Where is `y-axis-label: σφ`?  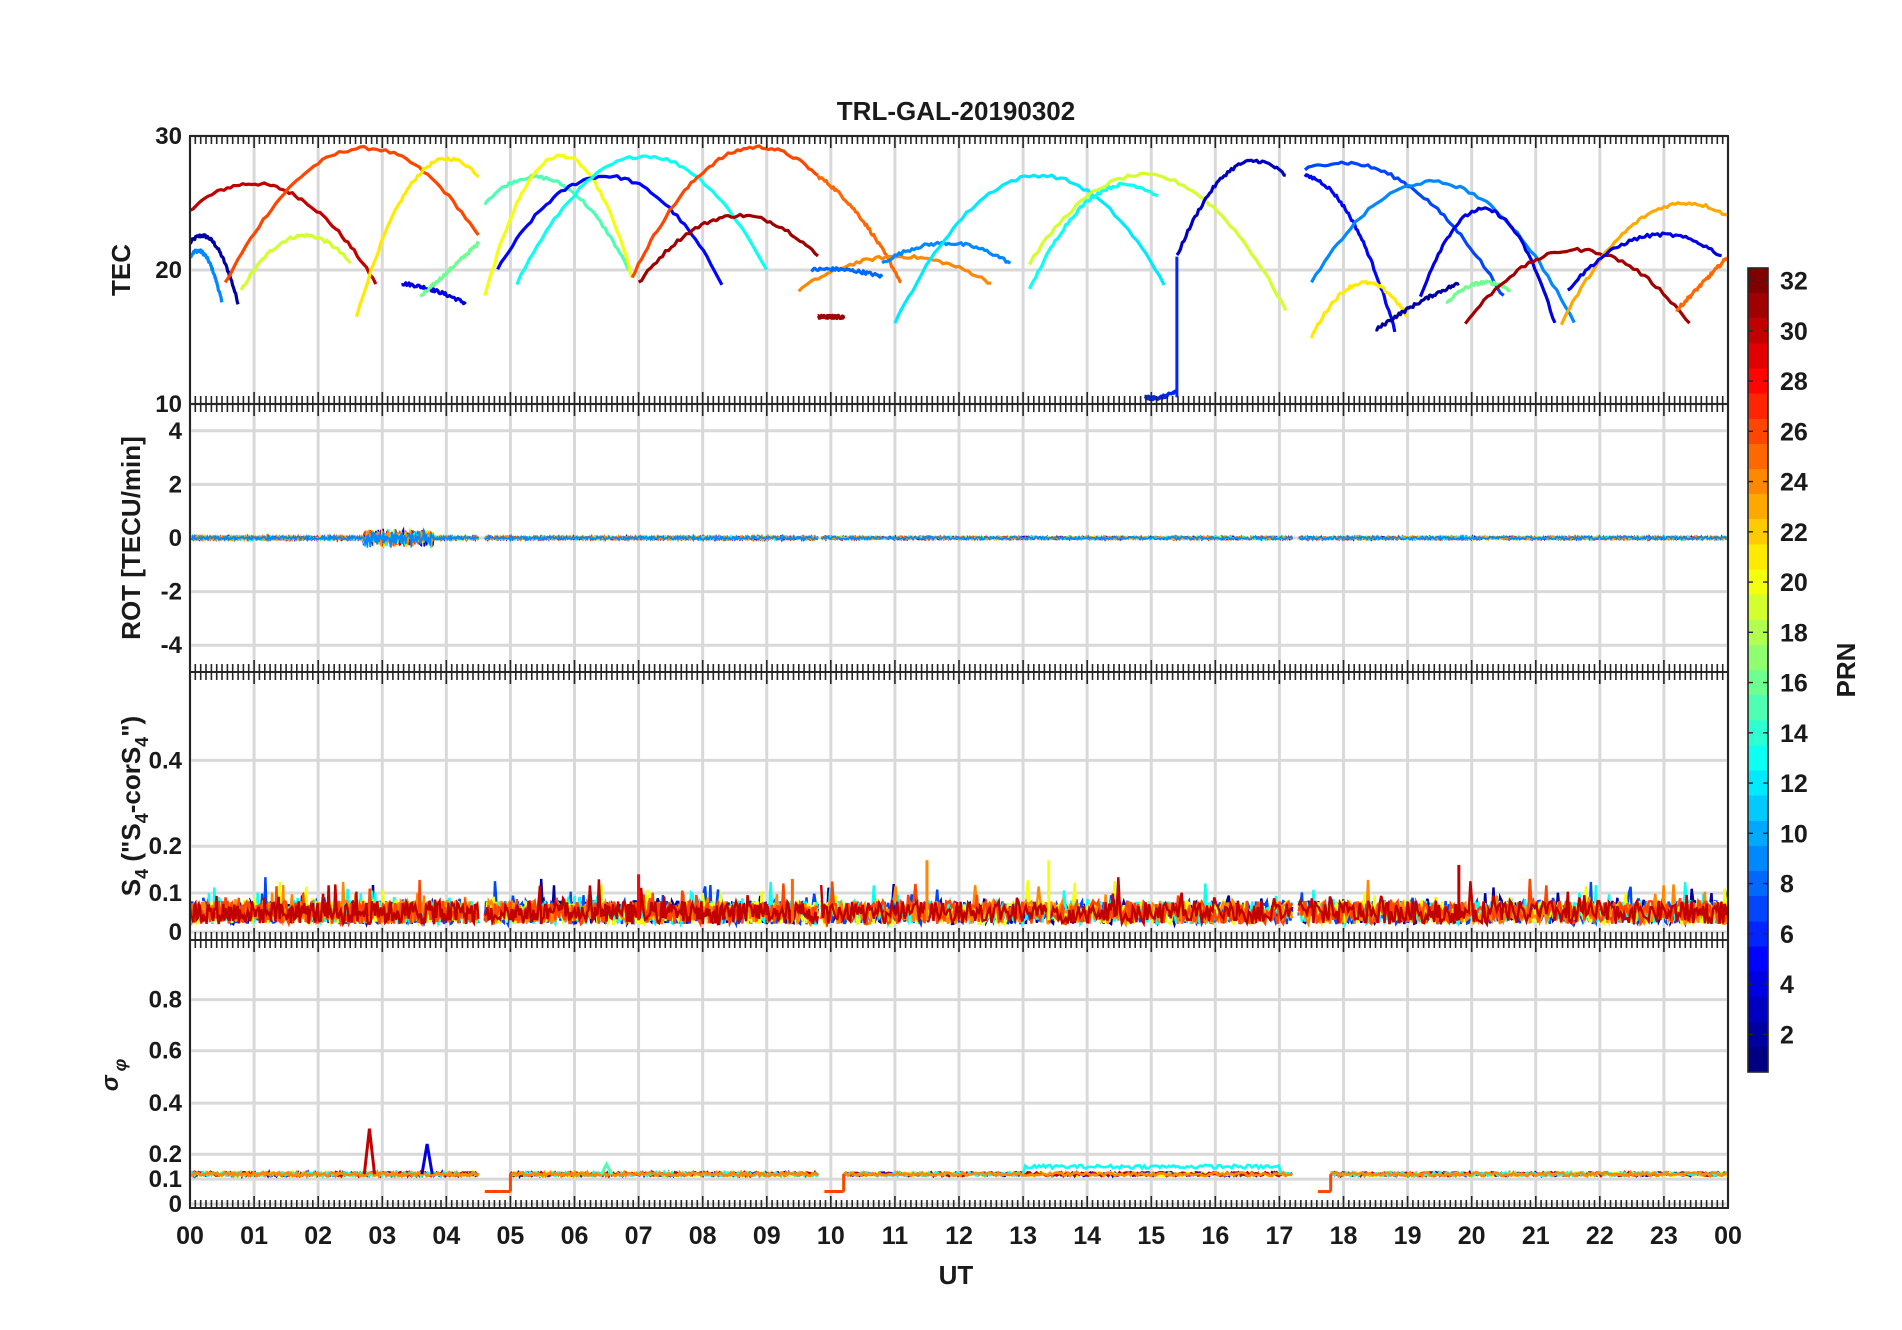 y-axis-label: σφ is located at coordinates (113, 1074).